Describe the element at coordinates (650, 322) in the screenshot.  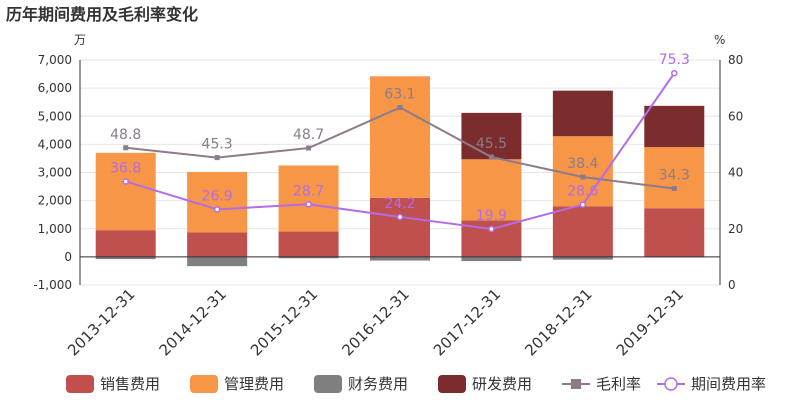
I see `category-label: 2019-12-31` at that location.